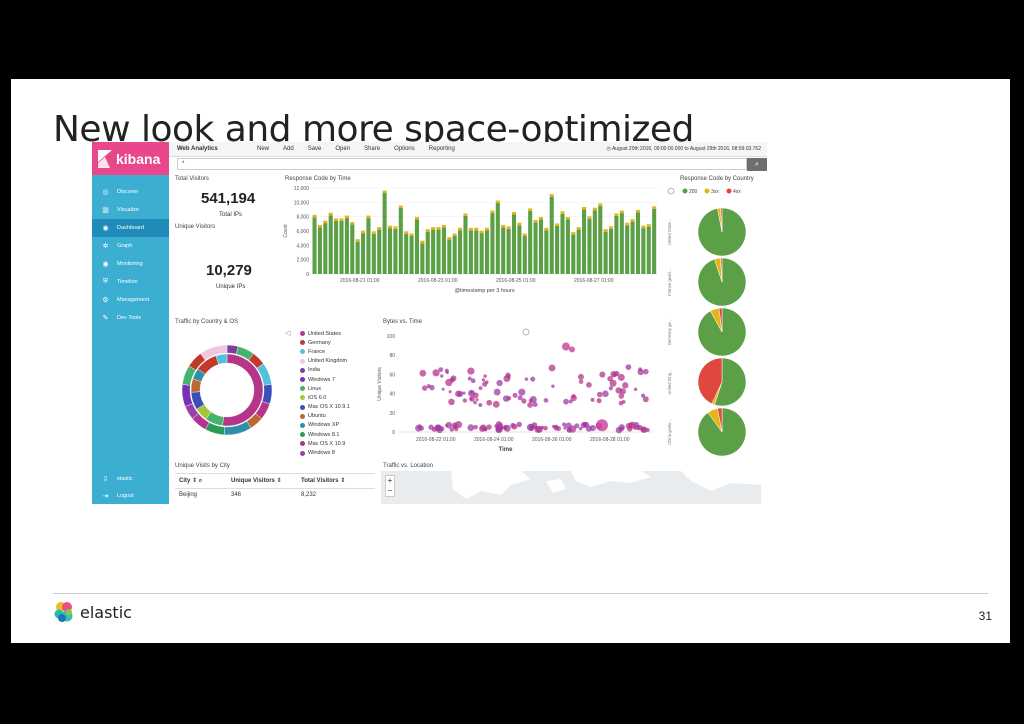  I want to click on sidebar-item-label: Management, so click(133, 300).